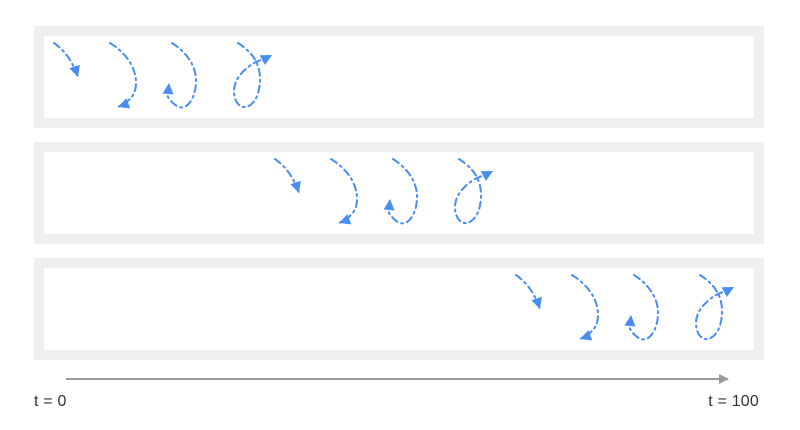  I want to click on start-time-label: t = 0, so click(50, 401).